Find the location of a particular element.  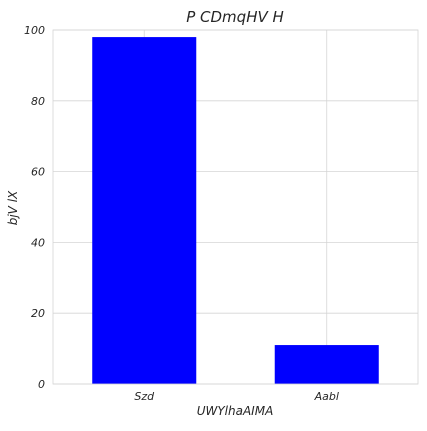

x-tick-label: Szd is located at coordinates (144, 396).